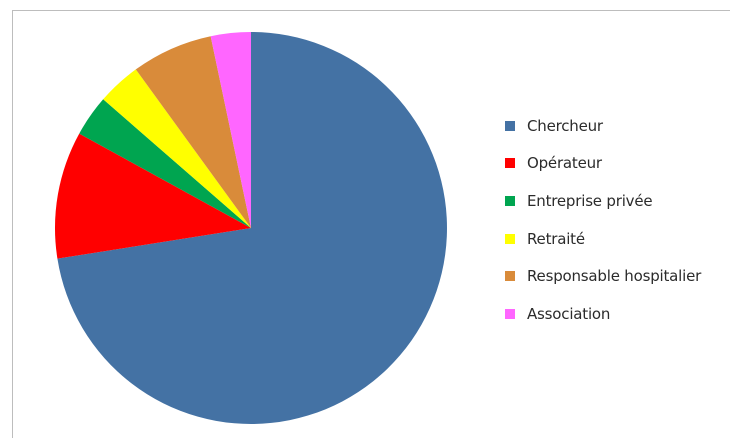  What do you see at coordinates (603, 239) in the screenshot?
I see `legend-item: Retraité` at bounding box center [603, 239].